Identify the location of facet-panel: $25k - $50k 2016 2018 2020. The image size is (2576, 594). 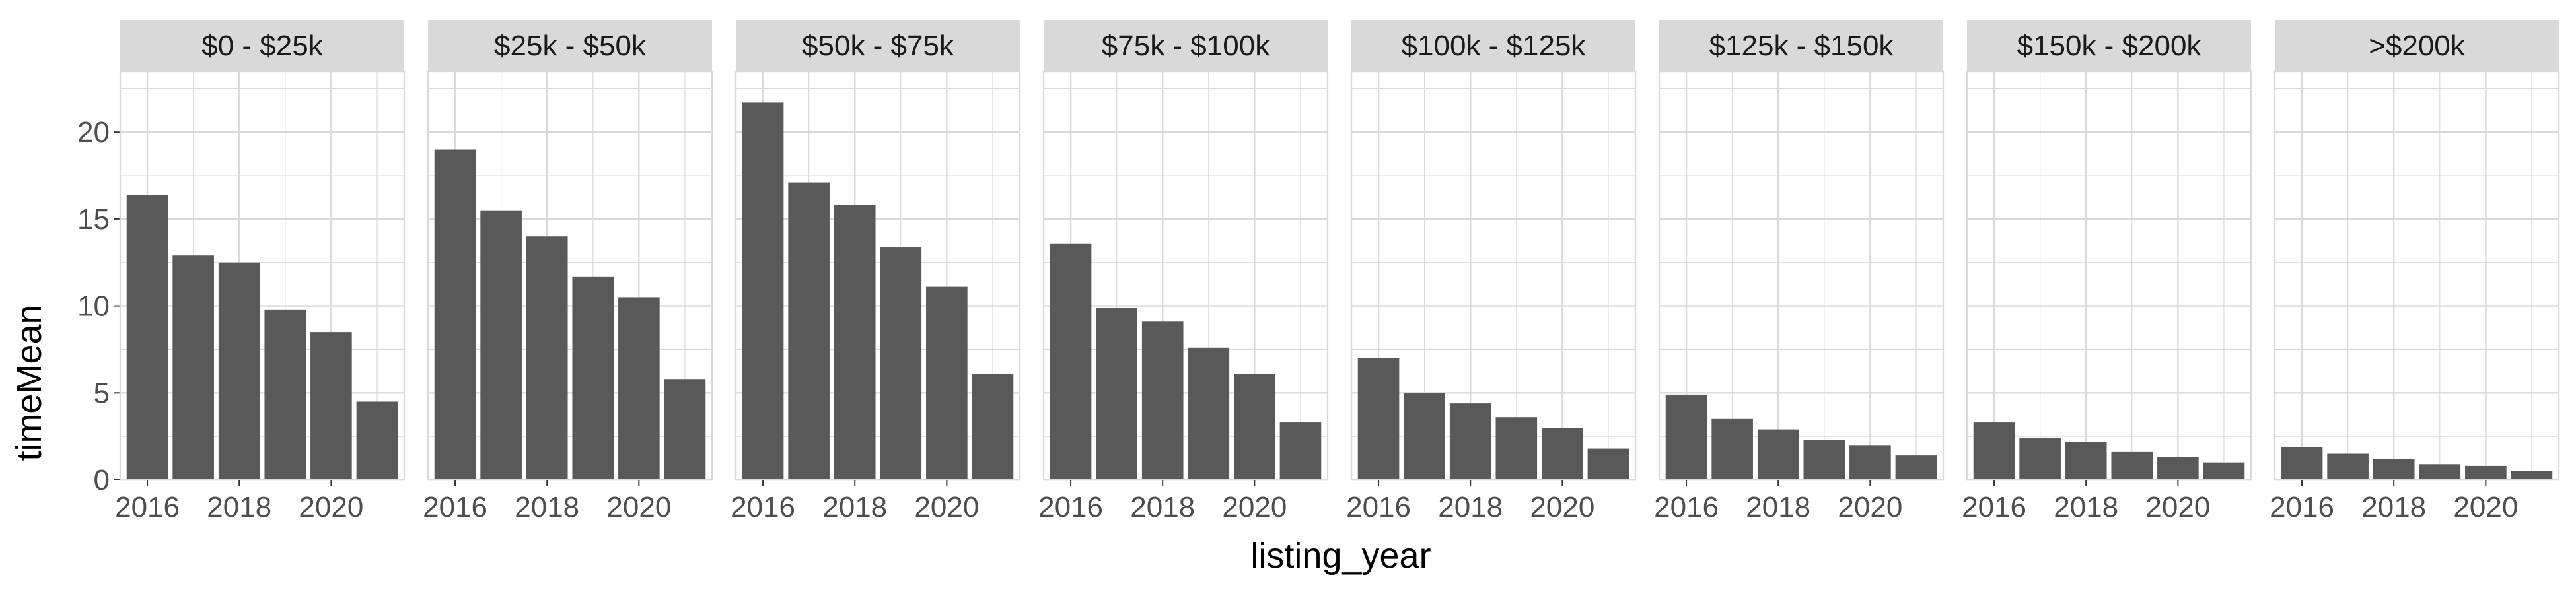
(568, 271).